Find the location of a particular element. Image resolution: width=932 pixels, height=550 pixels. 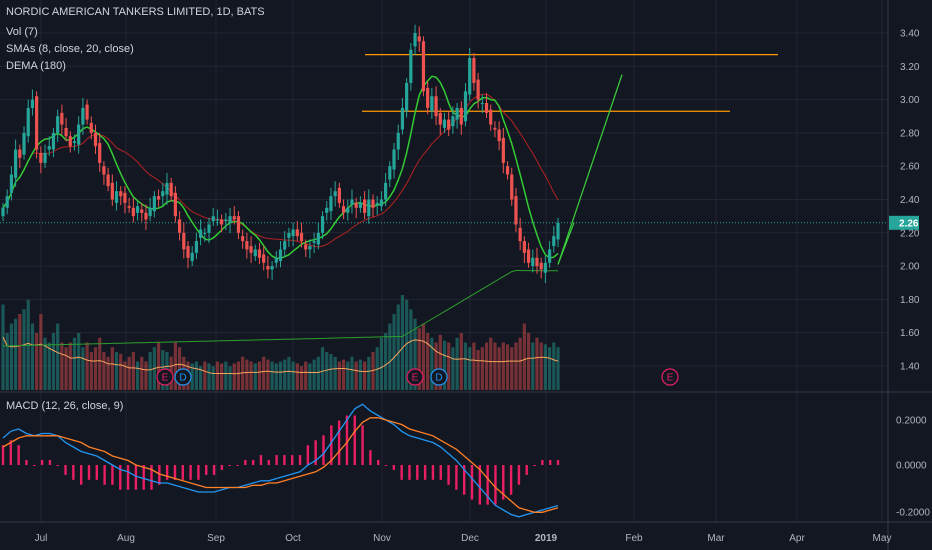

price-tick-label: 3.40 is located at coordinates (910, 34).